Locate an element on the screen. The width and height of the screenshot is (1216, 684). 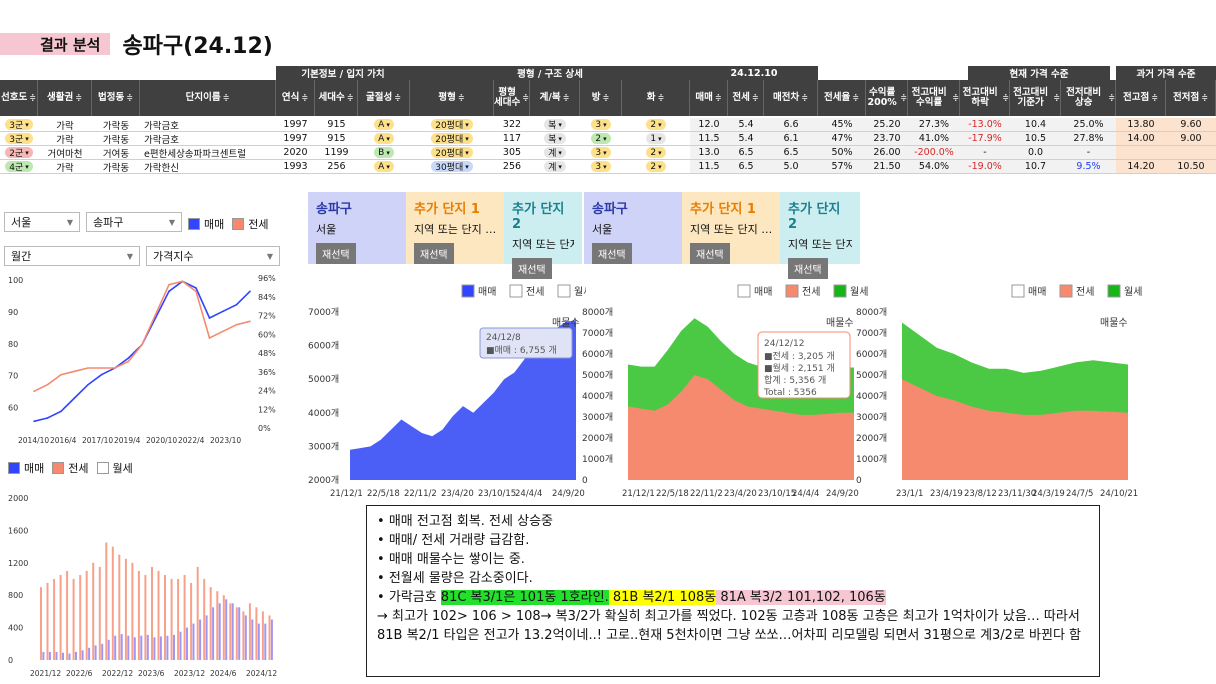
table-column-header: 전고대비 기준가 ≑ is located at coordinates (1035, 98).